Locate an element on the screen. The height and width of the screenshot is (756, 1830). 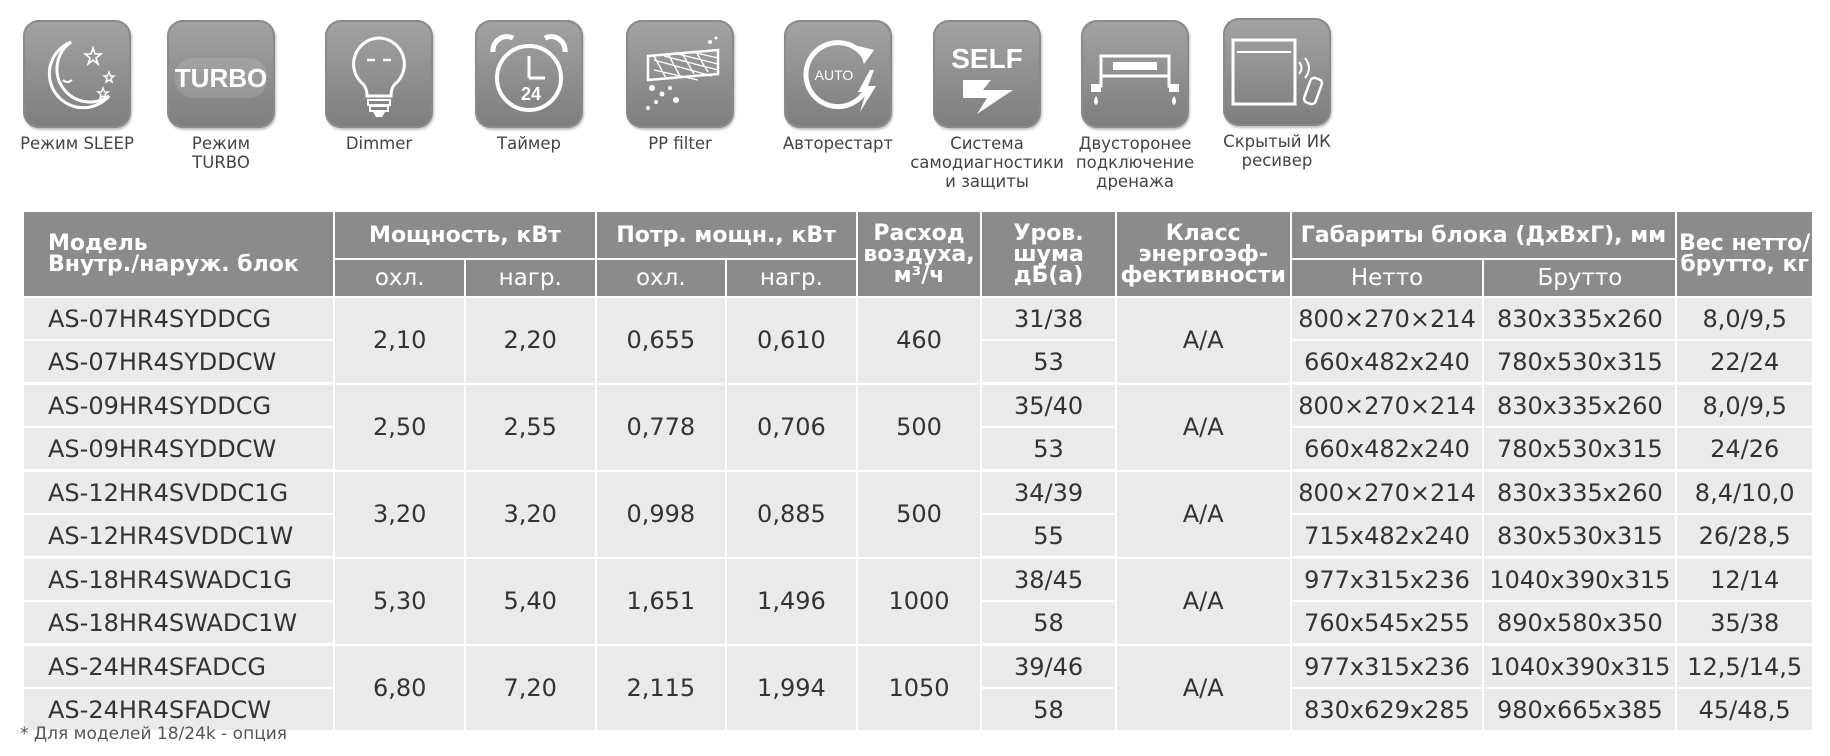
filter-icon is located at coordinates (680, 74).